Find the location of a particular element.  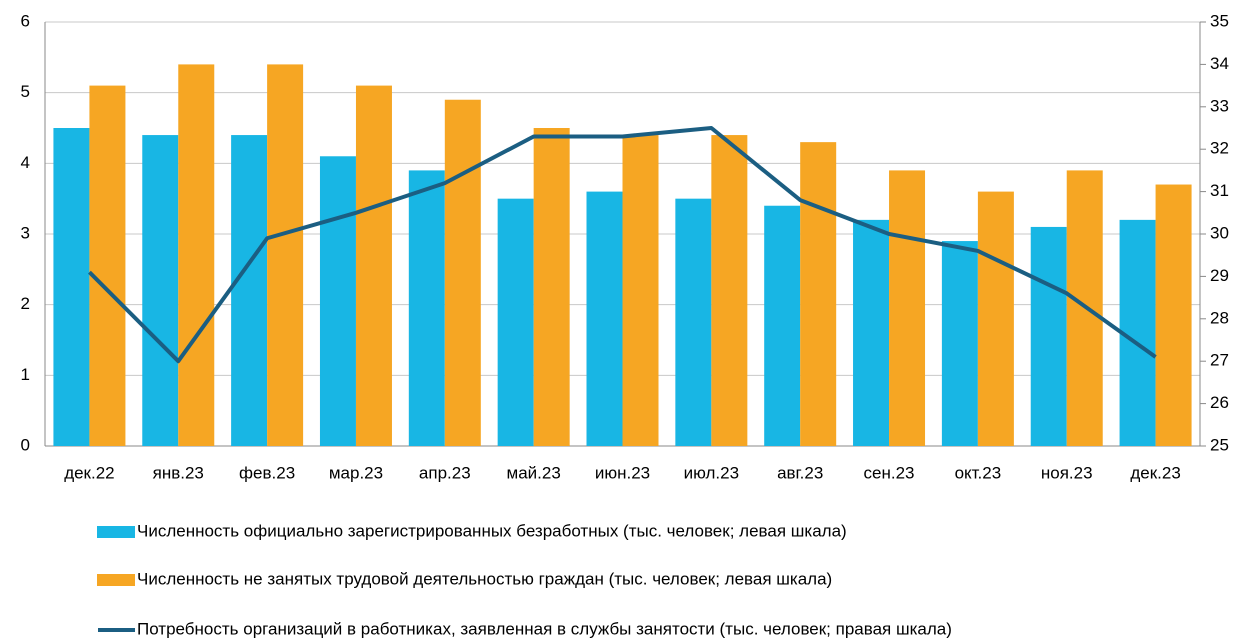

x-tick-label: янв.23 is located at coordinates (178, 472).